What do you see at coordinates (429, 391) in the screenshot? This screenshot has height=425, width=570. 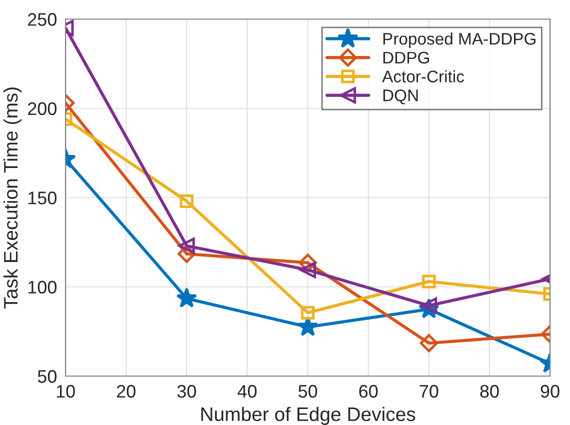 I see `x-tick-label: 70` at bounding box center [429, 391].